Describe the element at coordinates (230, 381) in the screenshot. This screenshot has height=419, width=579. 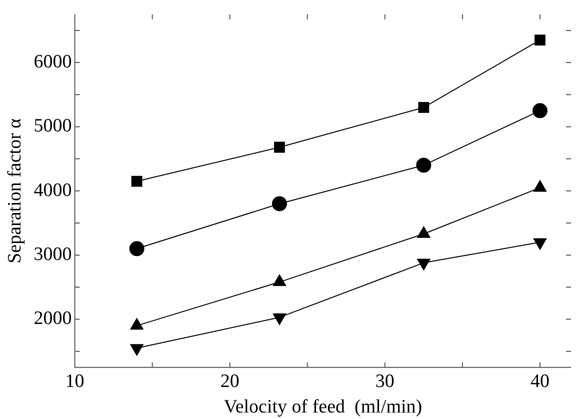
I see `x-tick-label: 20` at that location.